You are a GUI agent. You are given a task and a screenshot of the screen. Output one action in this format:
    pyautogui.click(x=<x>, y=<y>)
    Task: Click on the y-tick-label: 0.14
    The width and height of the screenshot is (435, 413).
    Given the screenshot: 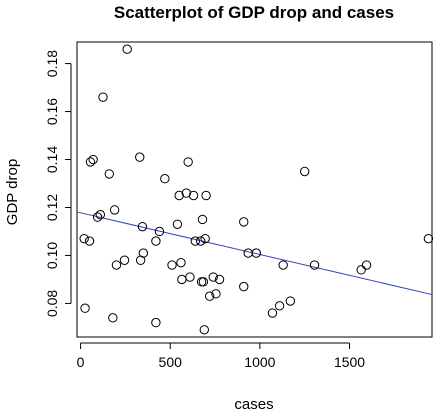 What is the action you would take?
    pyautogui.click(x=52, y=159)
    